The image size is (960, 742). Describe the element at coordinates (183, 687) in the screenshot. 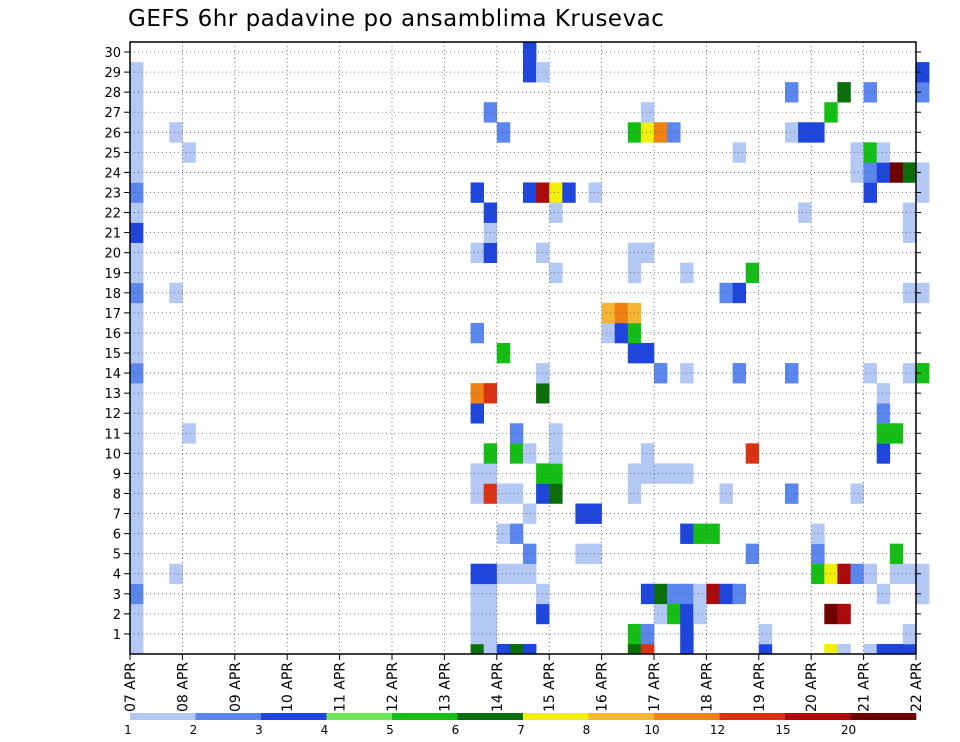

I see `x-tick-label: 08 APR` at that location.